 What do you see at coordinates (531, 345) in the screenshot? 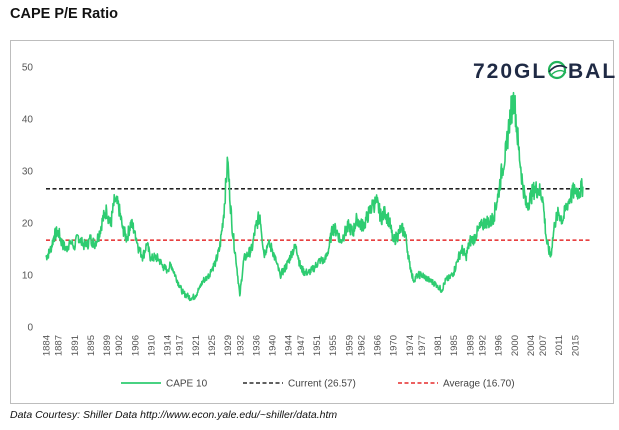
I see `x-tick-label: 2004` at bounding box center [531, 345].